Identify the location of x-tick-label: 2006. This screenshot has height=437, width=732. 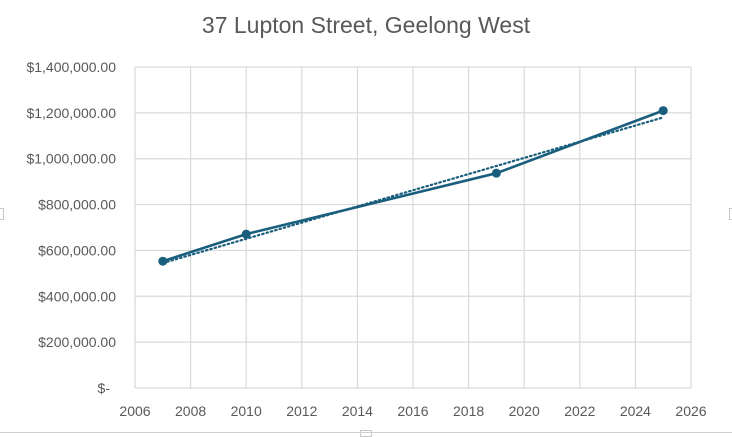
(134, 411).